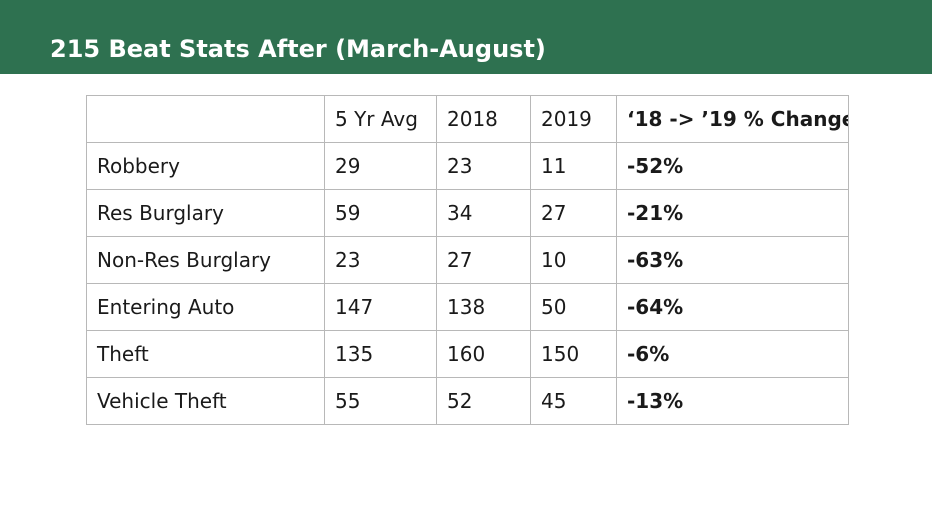 The width and height of the screenshot is (932, 524). I want to click on cell-2018: 23, so click(483, 166).